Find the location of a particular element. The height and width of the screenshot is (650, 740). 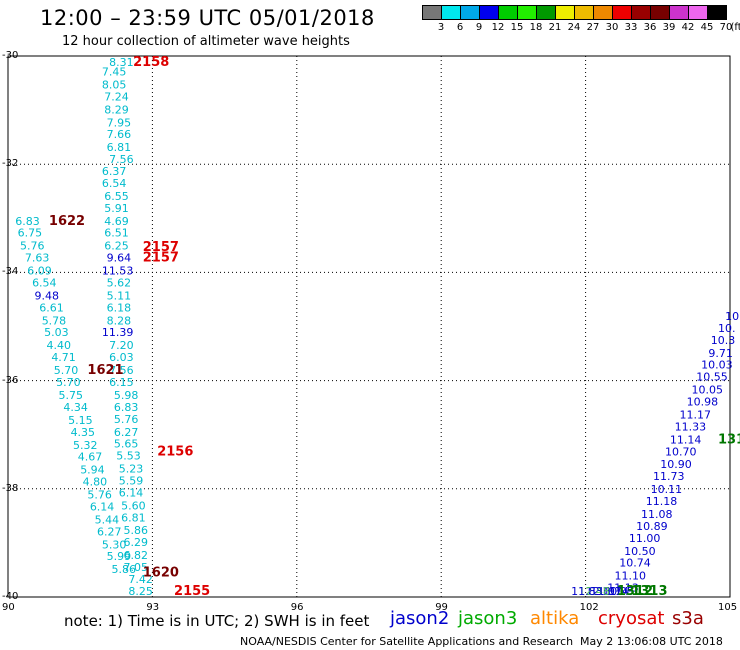

wave-height-label: 6.25 is located at coordinates (116, 246).